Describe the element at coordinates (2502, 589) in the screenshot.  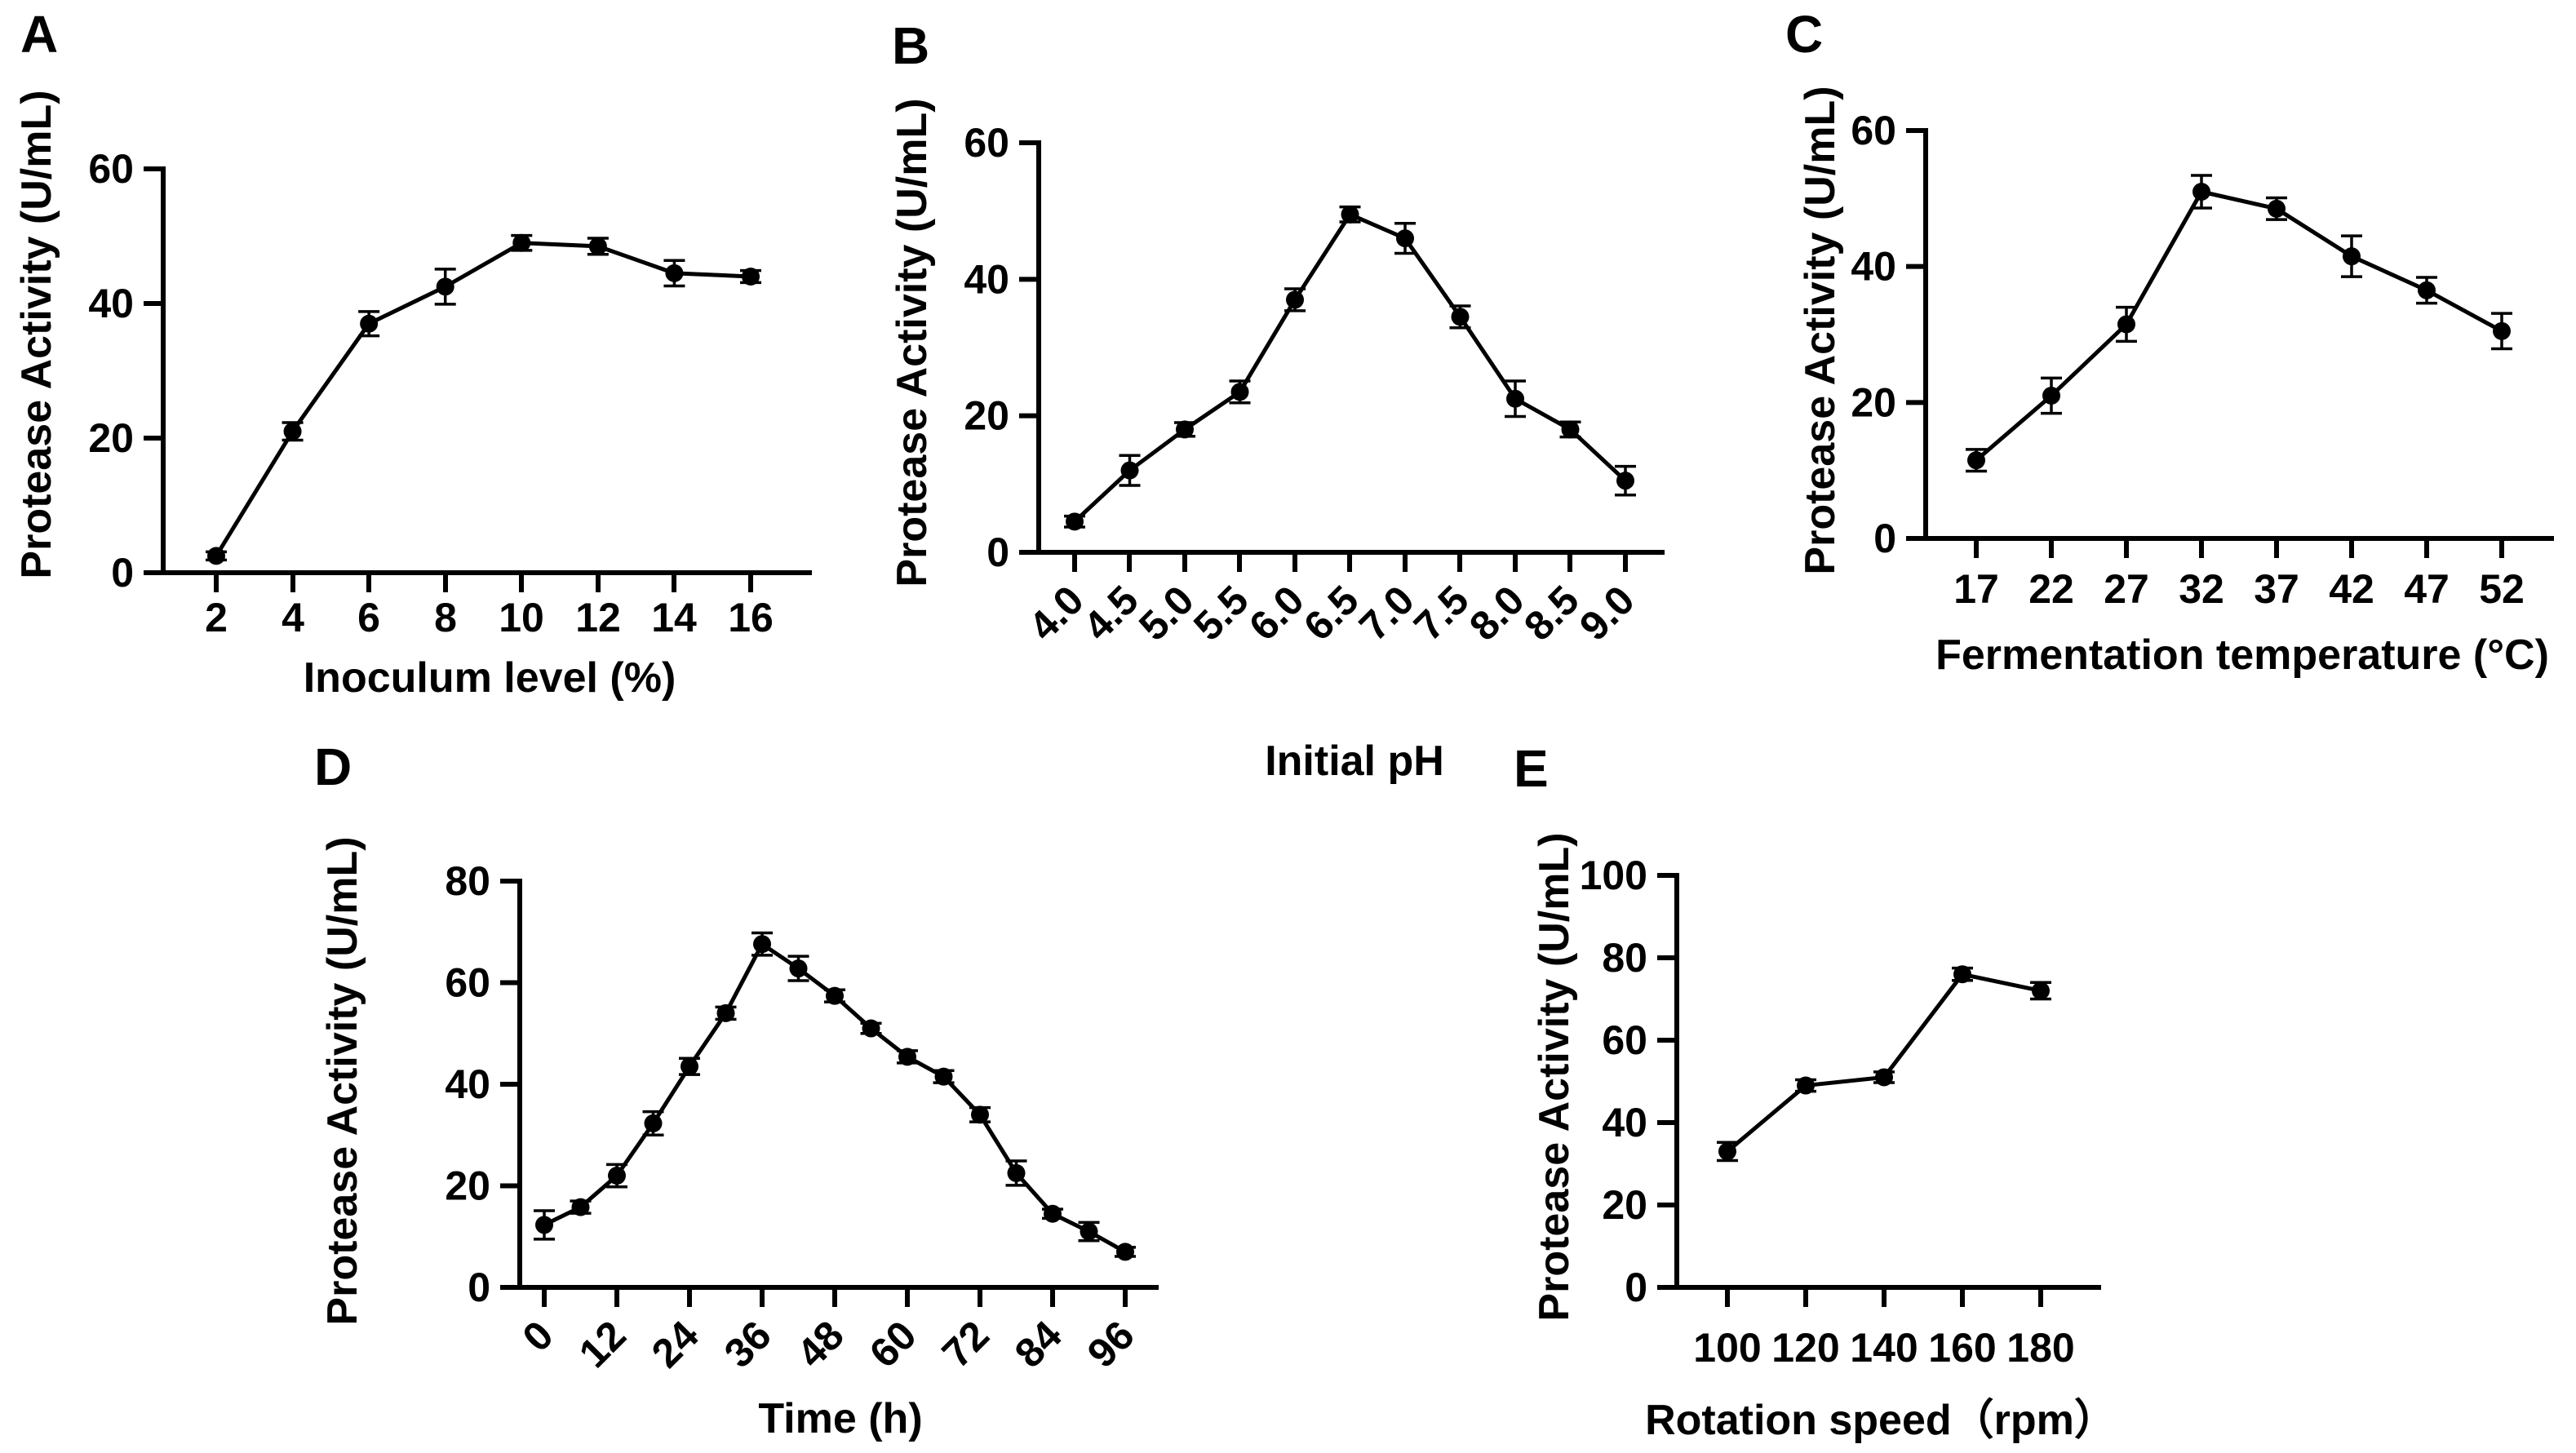
I see `x-tick-label: 52` at that location.